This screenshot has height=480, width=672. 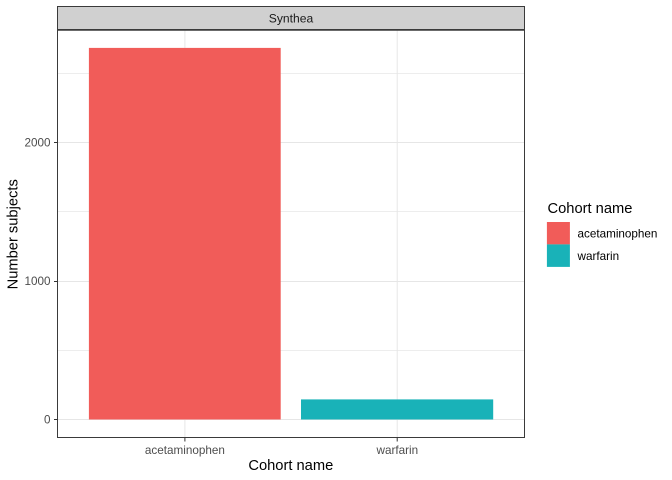 I want to click on svg-text: 1000, so click(x=37, y=281).